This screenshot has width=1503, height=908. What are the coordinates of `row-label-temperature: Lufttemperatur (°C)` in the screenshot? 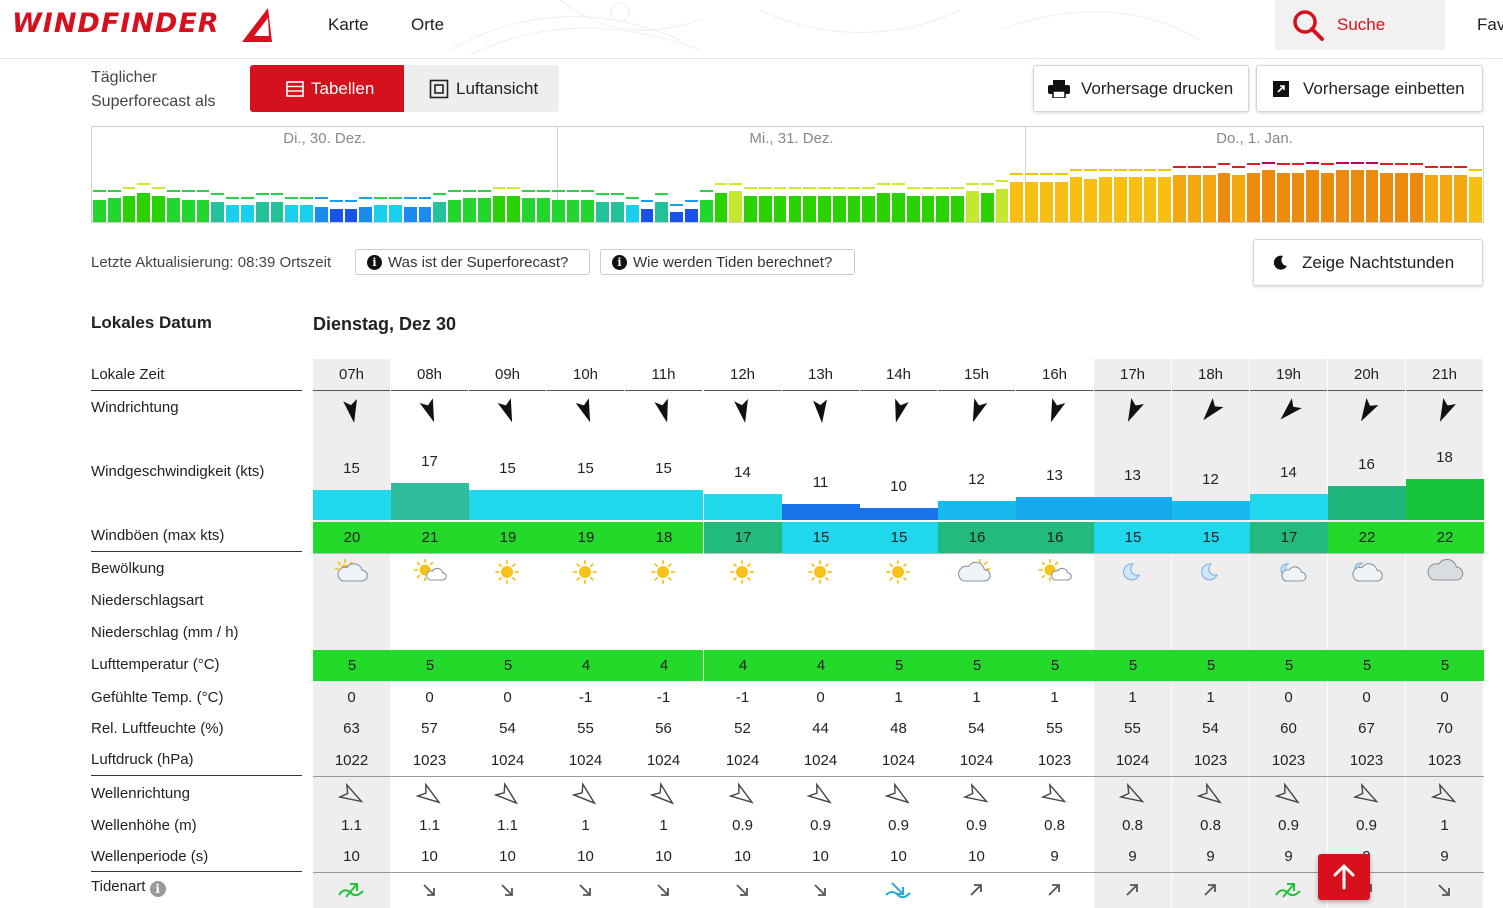 It's located at (155, 664).